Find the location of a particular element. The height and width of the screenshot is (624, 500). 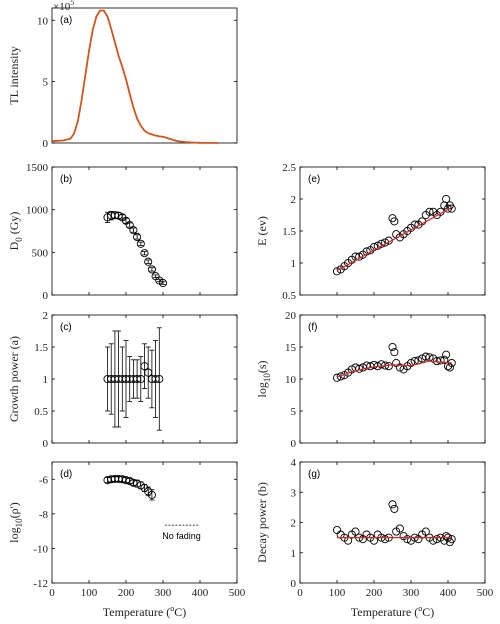

y-tick-label: 500 is located at coordinates (40, 253).